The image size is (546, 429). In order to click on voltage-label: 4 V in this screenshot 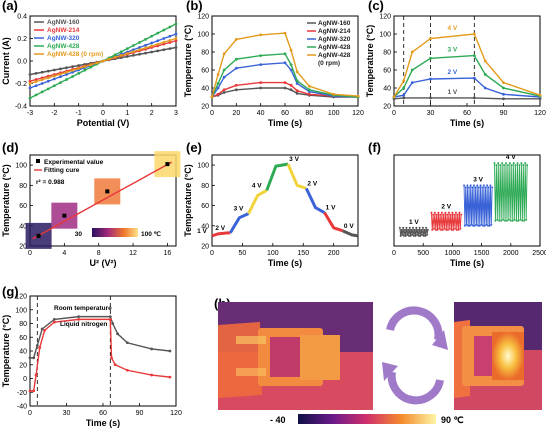, I will do `click(257, 185)`.